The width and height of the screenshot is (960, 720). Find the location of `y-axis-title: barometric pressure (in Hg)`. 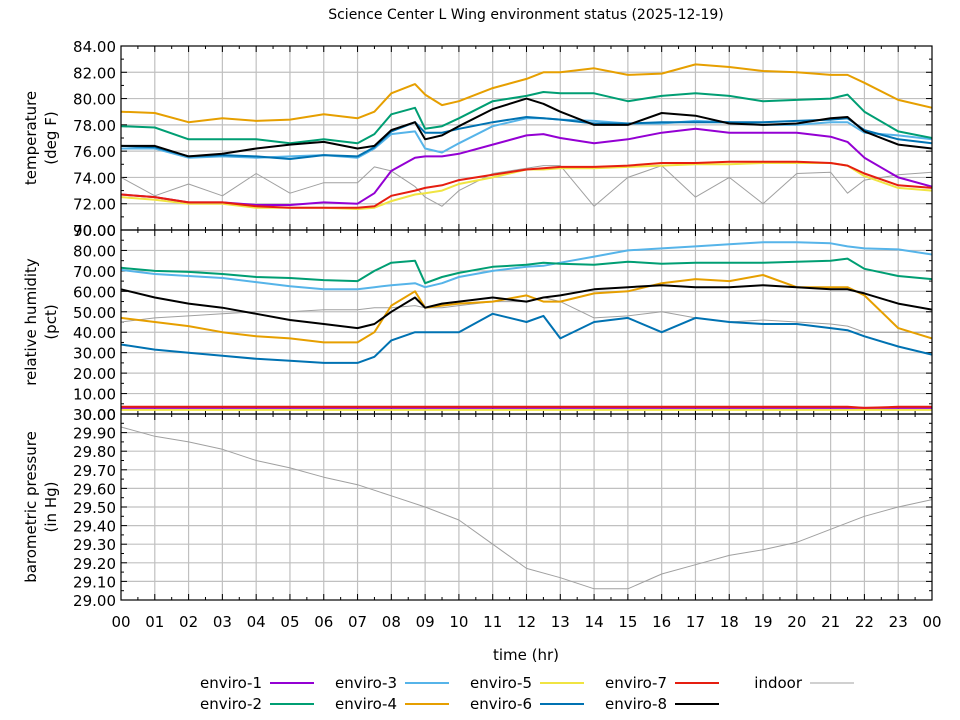

y-axis-title: barometric pressure (in Hg) is located at coordinates (41, 507).